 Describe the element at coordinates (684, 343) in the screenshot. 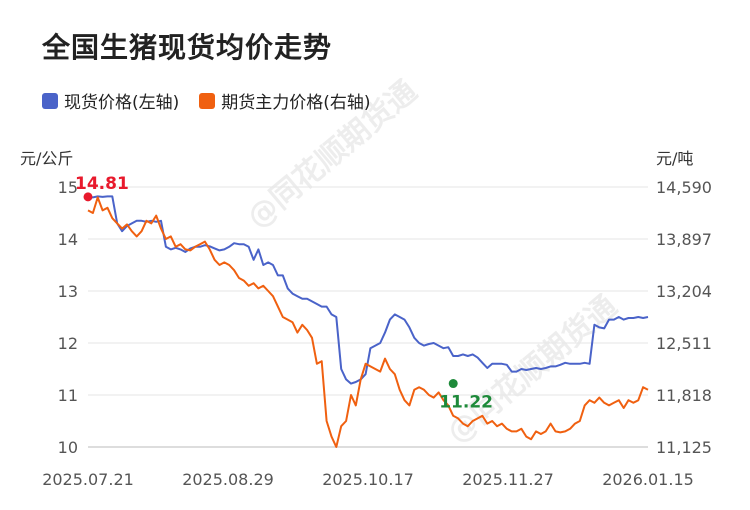

I see `y-right-tick-label: 12,511` at that location.